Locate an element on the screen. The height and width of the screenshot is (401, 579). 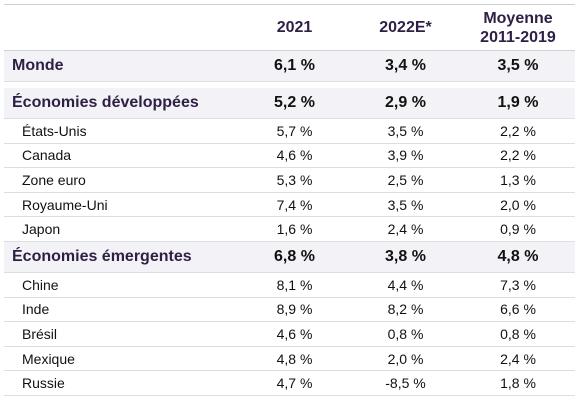
row-label: Mexique is located at coordinates (121, 359).